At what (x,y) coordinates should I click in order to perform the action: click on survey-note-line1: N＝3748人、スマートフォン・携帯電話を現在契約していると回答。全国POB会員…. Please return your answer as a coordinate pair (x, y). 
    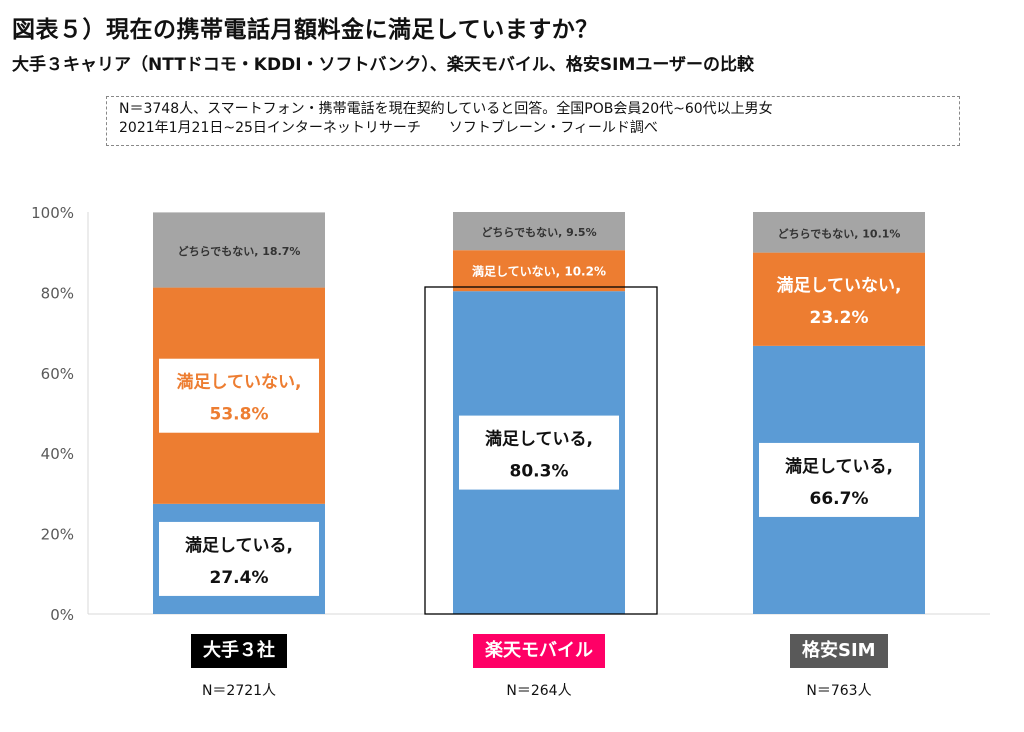
    Looking at the image, I should click on (446, 109).